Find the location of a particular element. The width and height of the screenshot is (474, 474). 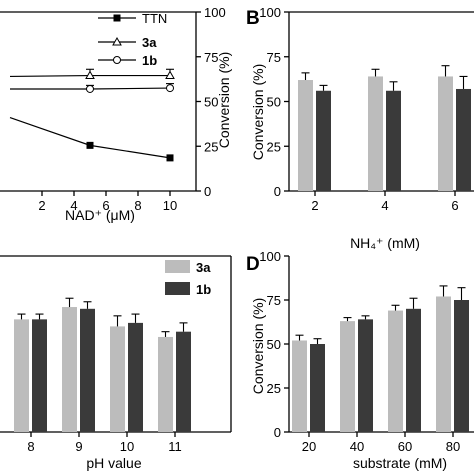

panel-a-legend-label: 1b is located at coordinates (149, 60).